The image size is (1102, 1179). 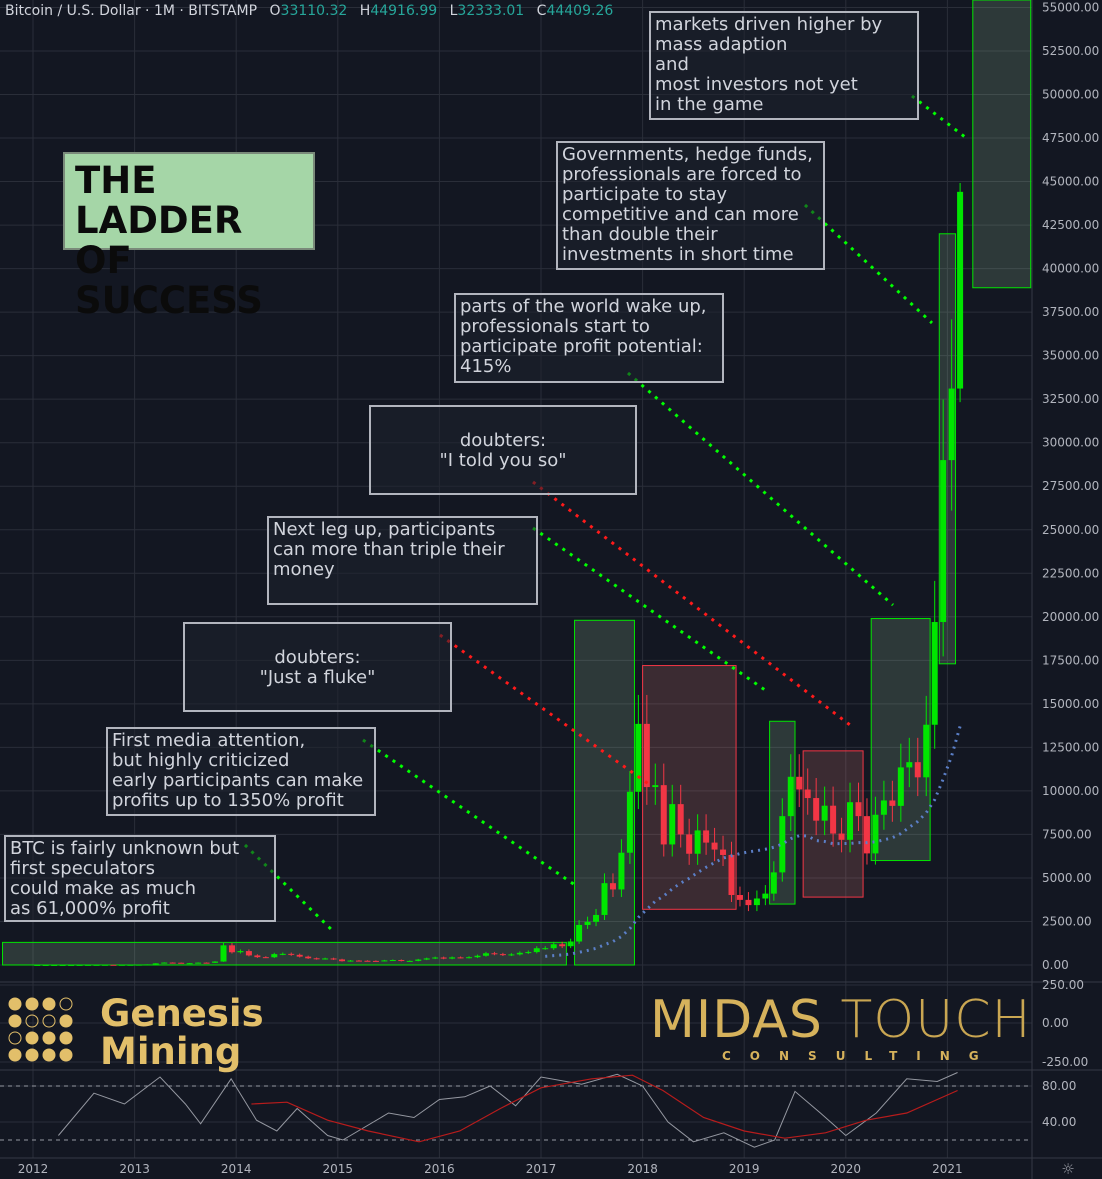 I want to click on osc-main-line, so click(x=508, y=1110).